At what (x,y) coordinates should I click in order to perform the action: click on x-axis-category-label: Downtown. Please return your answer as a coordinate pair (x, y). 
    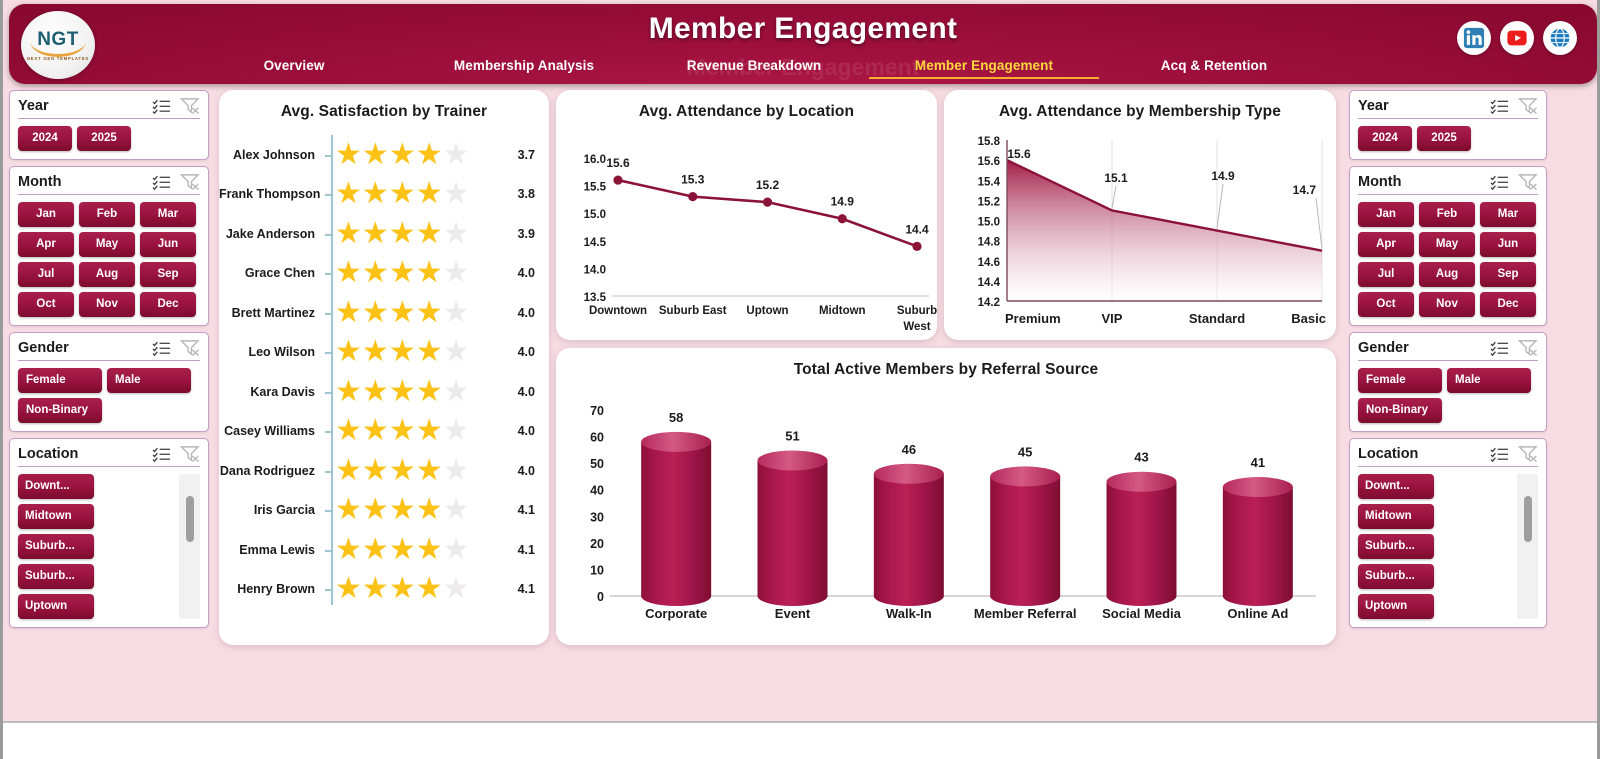
    Looking at the image, I should click on (618, 311).